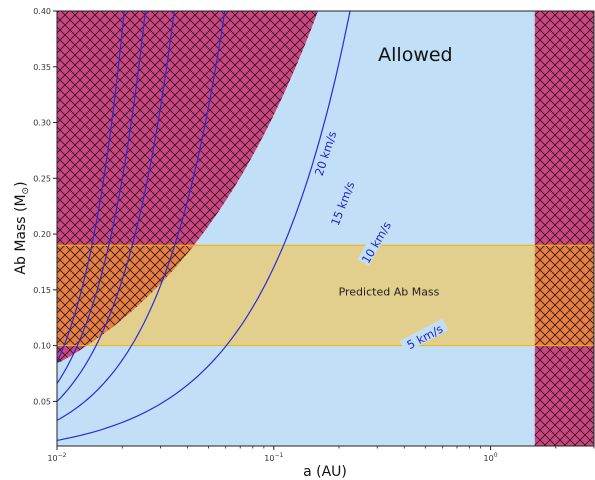 This screenshot has height=480, width=595. What do you see at coordinates (389, 291) in the screenshot?
I see `predicted-band-label: Predicted Ab Mass` at bounding box center [389, 291].